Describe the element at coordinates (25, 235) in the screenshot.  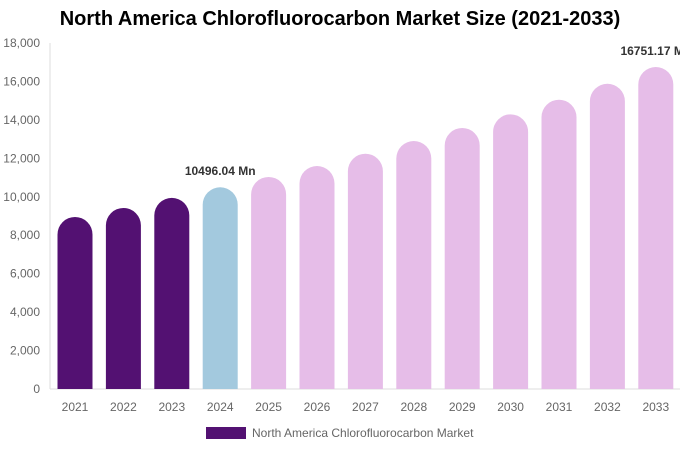
I see `y-tick-label: 8,000` at that location.